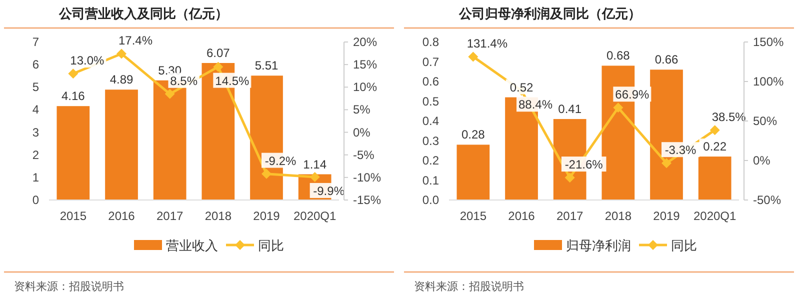  What do you see at coordinates (143, 13) in the screenshot?
I see `chart-title: 公司营业收入及同比（亿元）` at bounding box center [143, 13].